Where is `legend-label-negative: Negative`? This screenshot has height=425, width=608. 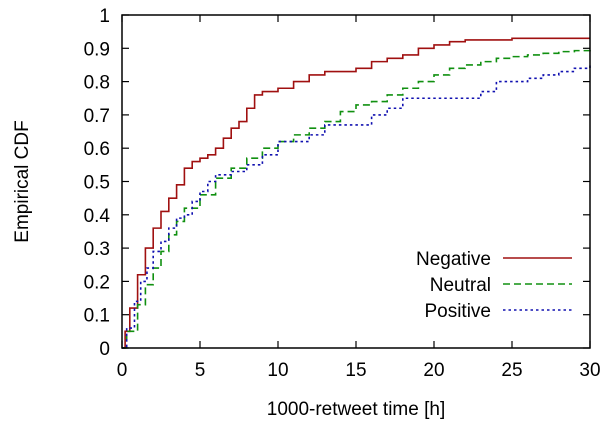 legend-label-negative: Negative is located at coordinates (453, 259).